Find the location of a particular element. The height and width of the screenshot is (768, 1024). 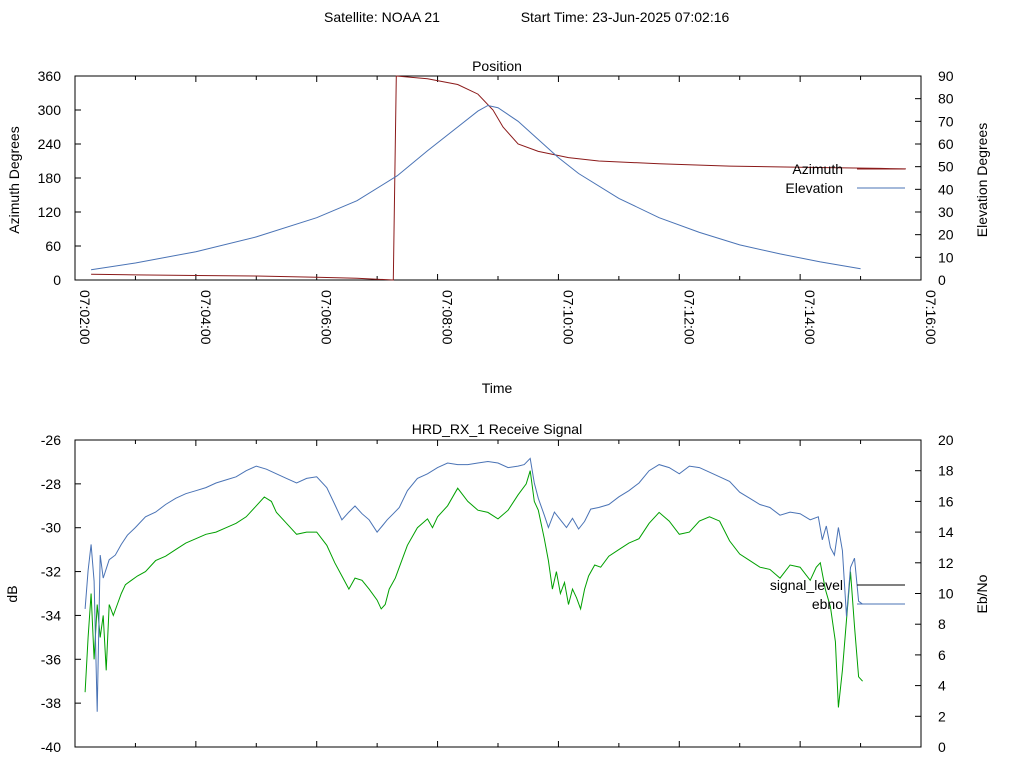

position-x-axis-label: Time is located at coordinates (497, 388).